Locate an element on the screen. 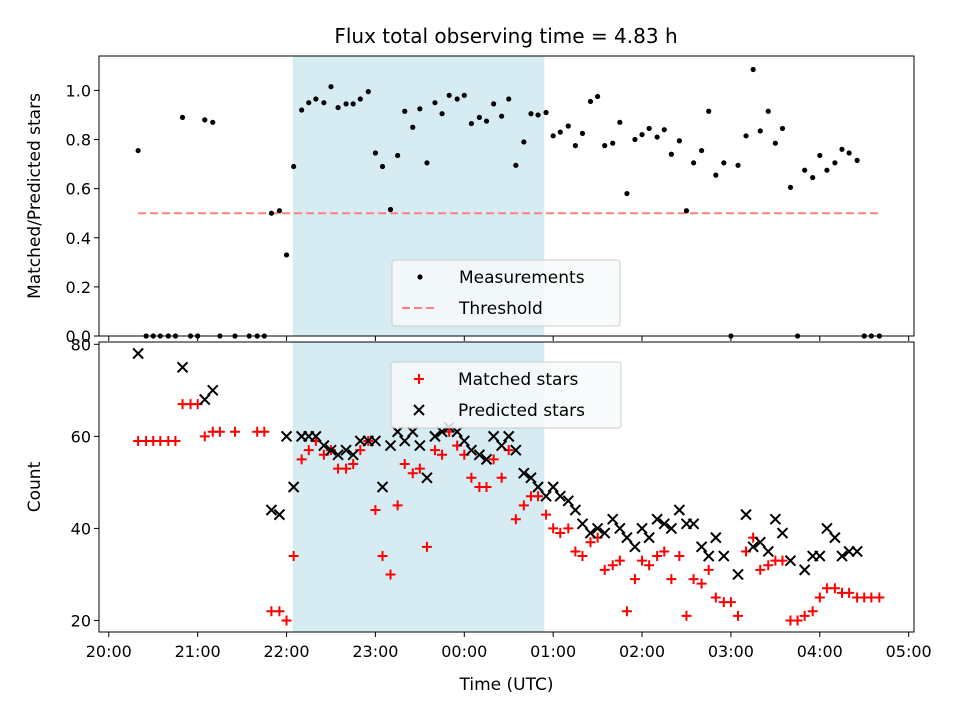 The height and width of the screenshot is (720, 960). legend-measurement-marker is located at coordinates (420, 277).